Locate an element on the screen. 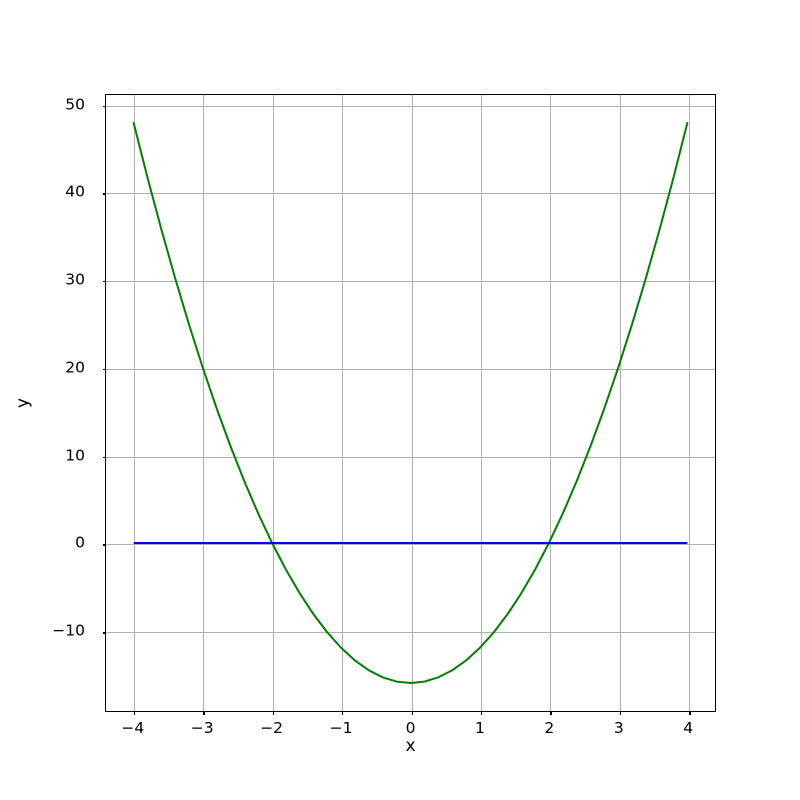  x-tick-labels: −4 −3 −2 −1 0 1 2 3 4 is located at coordinates (410, 732).